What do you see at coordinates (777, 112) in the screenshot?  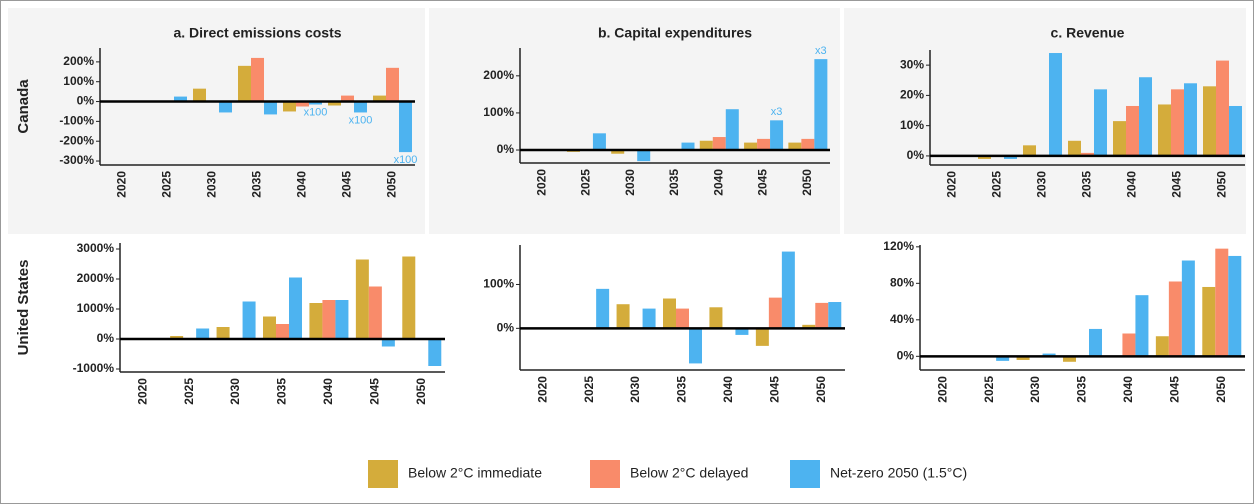 I see `annotation: x3` at bounding box center [777, 112].